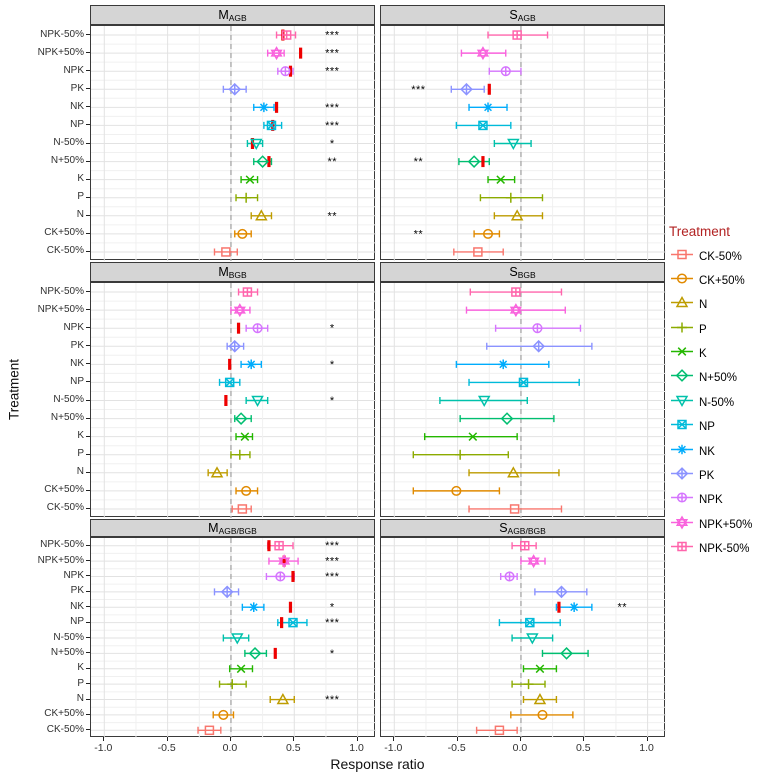 The image size is (780, 780). What do you see at coordinates (235, 89) in the screenshot?
I see `marker-diamond-plus` at bounding box center [235, 89].